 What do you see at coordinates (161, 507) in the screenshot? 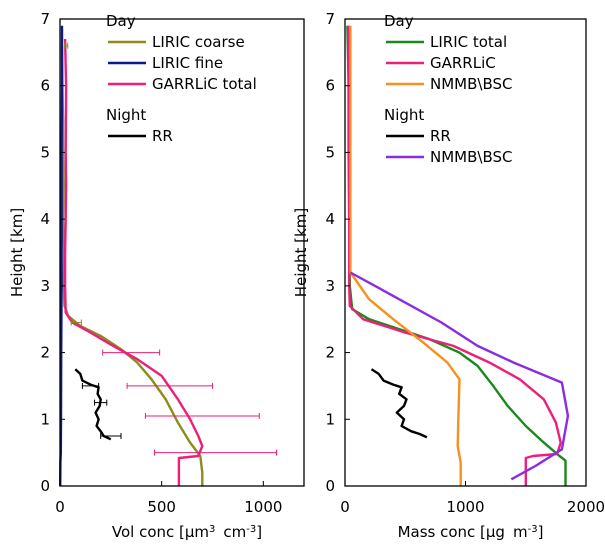
I see `x-tick-label: 500` at bounding box center [161, 507].